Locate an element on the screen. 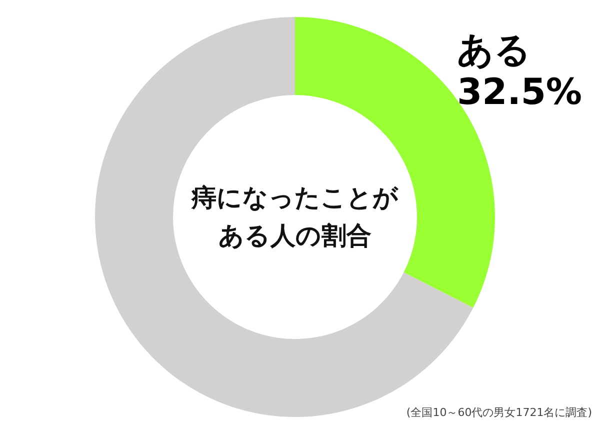 The width and height of the screenshot is (600, 424). slice-label: ある is located at coordinates (494, 51).